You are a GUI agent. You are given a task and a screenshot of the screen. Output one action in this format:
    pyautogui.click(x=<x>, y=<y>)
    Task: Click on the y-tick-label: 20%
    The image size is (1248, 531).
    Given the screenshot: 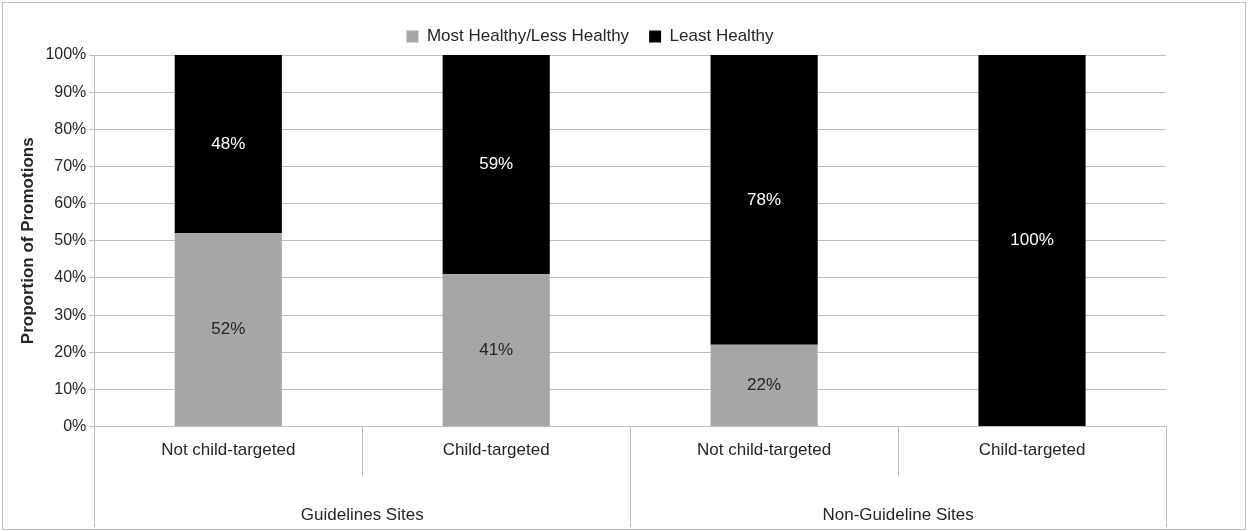 What is the action you would take?
    pyautogui.click(x=70, y=351)
    